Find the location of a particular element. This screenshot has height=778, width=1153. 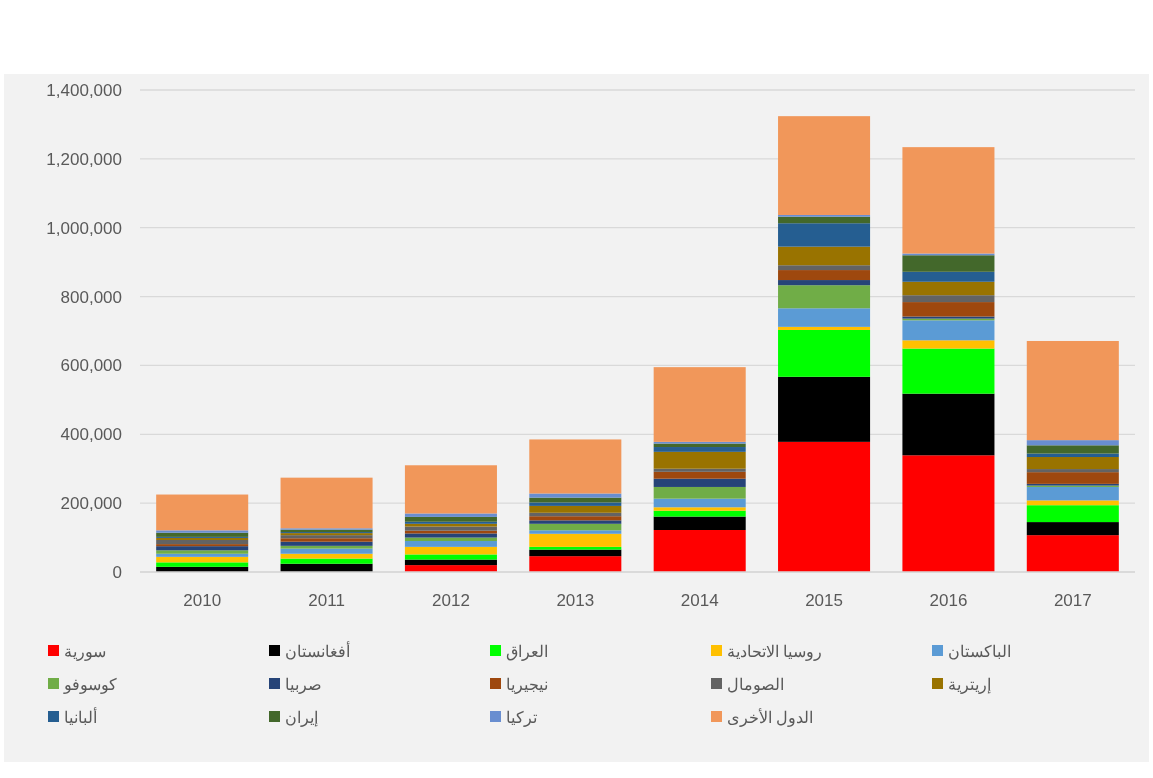

legend-label: العراق is located at coordinates (527, 652).